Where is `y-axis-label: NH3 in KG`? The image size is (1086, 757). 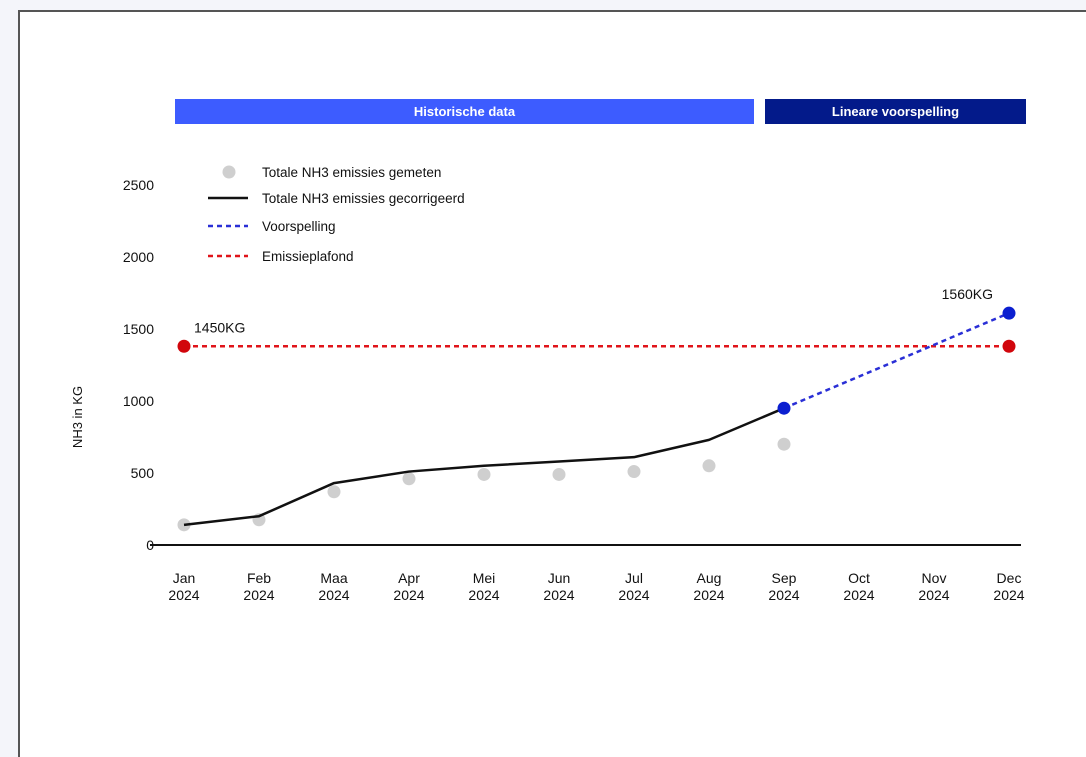
y-axis-label: NH3 in KG is located at coordinates (77, 417).